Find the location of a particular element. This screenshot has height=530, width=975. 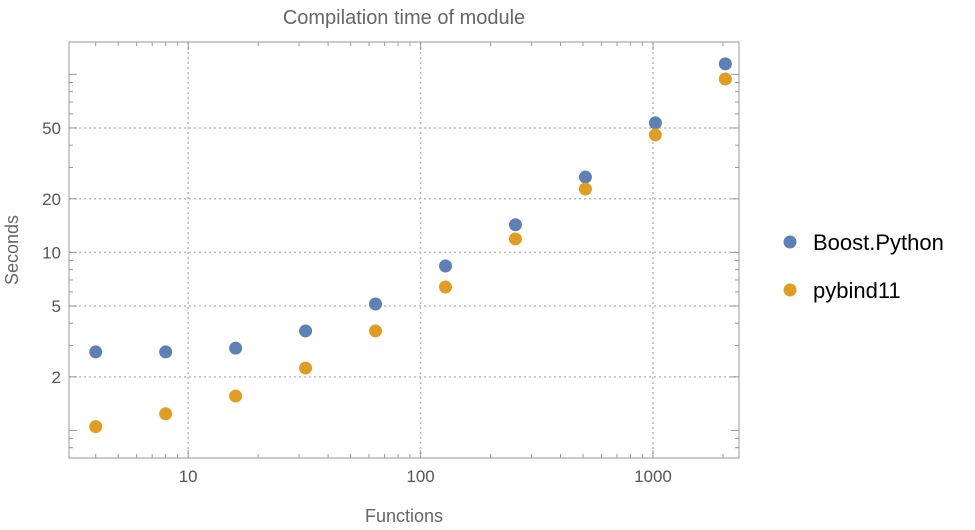

x-tick-label: 100 is located at coordinates (420, 476).